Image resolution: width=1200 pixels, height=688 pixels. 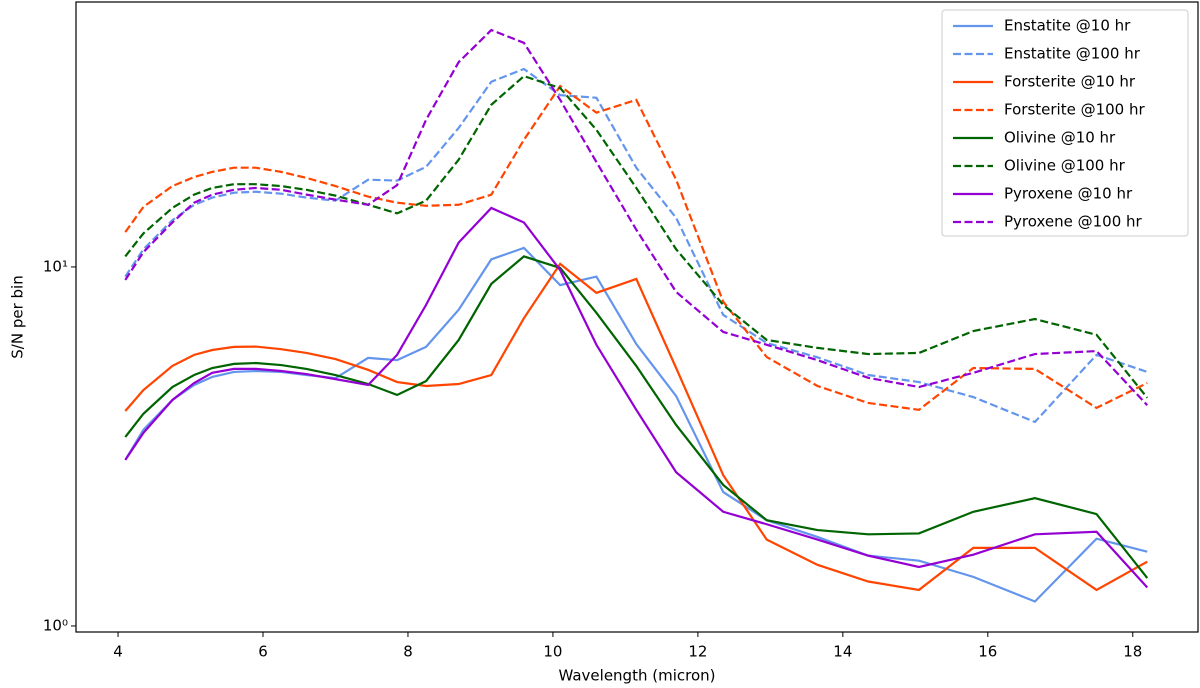 What do you see at coordinates (263, 652) in the screenshot?
I see `x-tick-label: 6` at bounding box center [263, 652].